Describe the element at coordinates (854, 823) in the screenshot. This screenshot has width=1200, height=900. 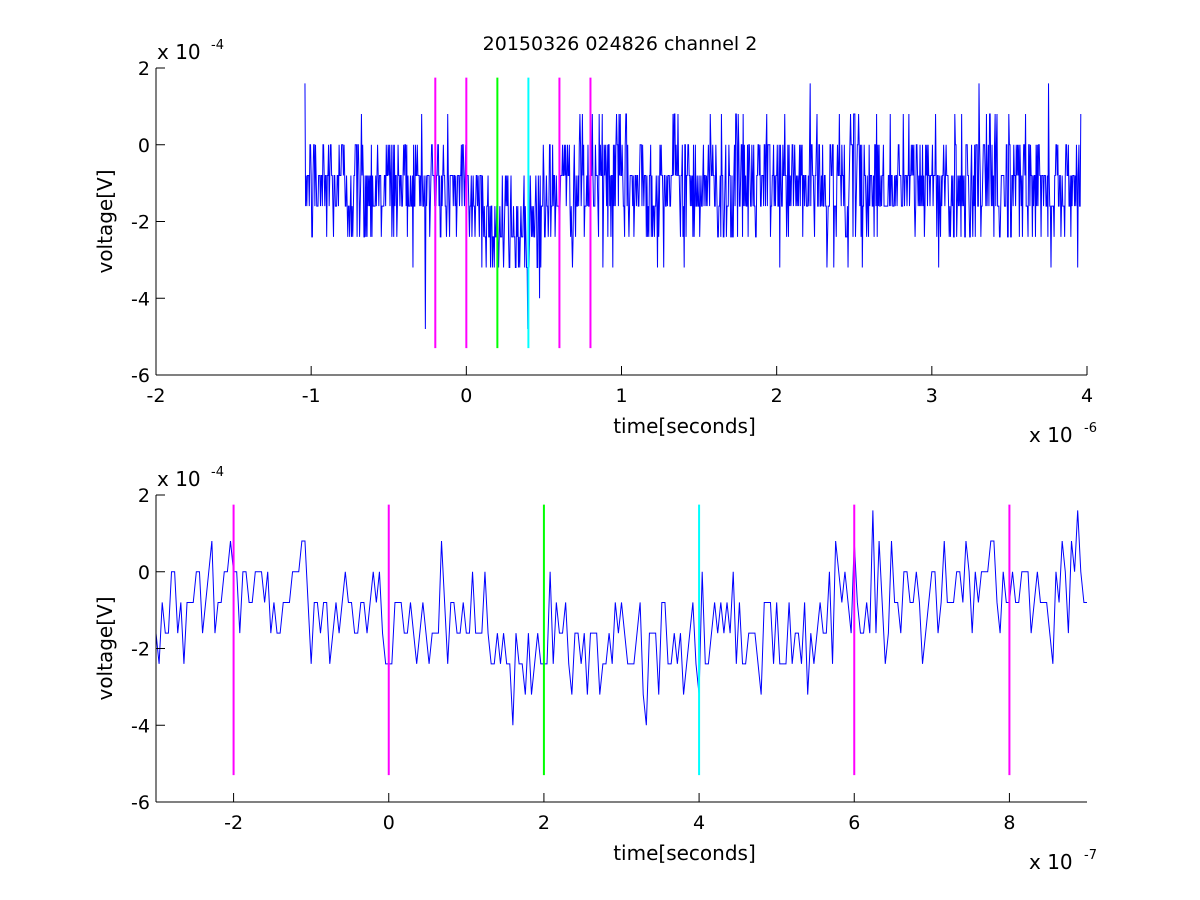
I see `x-tick-label: 6` at that location.